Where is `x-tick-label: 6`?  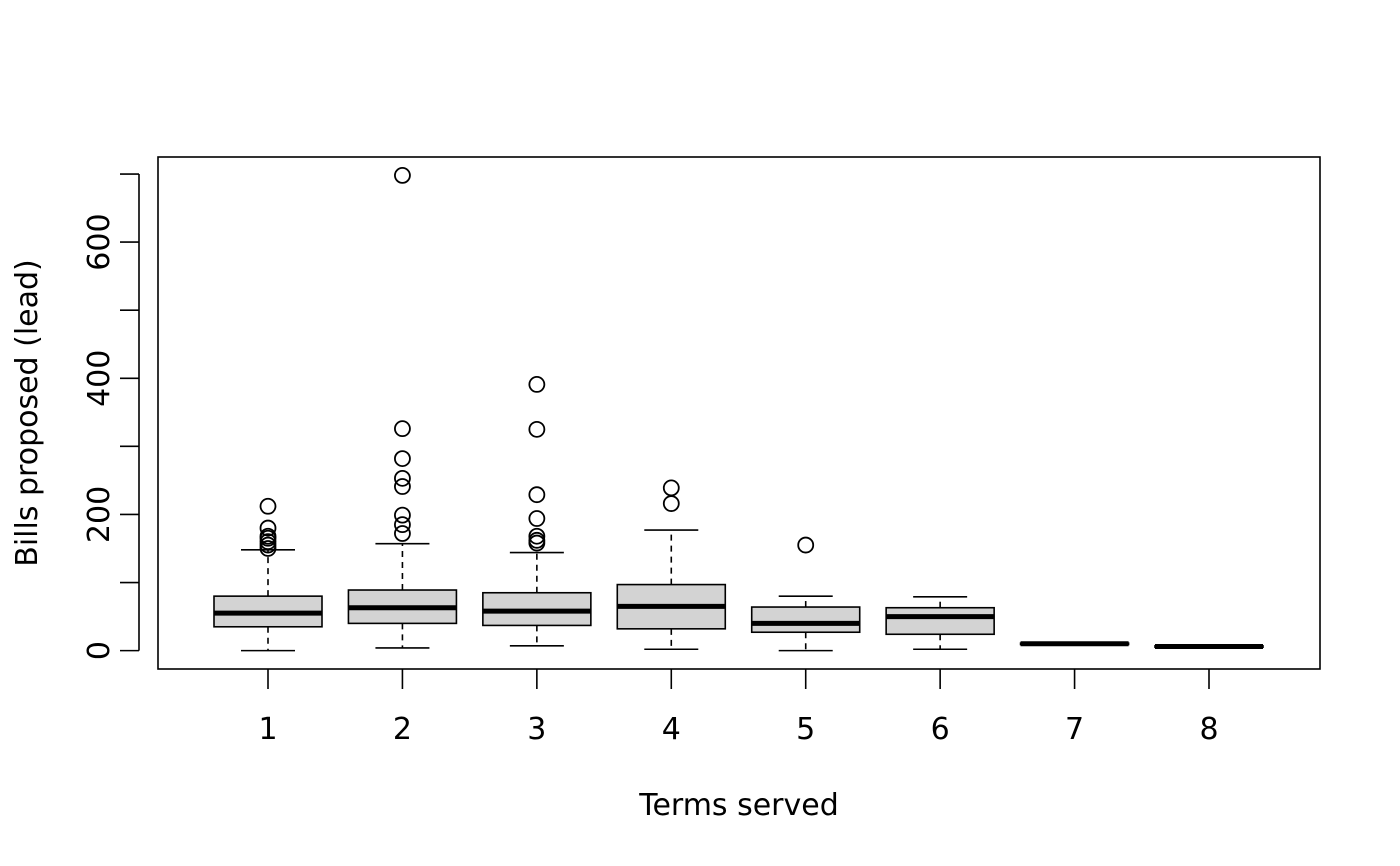
x-tick-label: 6 is located at coordinates (940, 729).